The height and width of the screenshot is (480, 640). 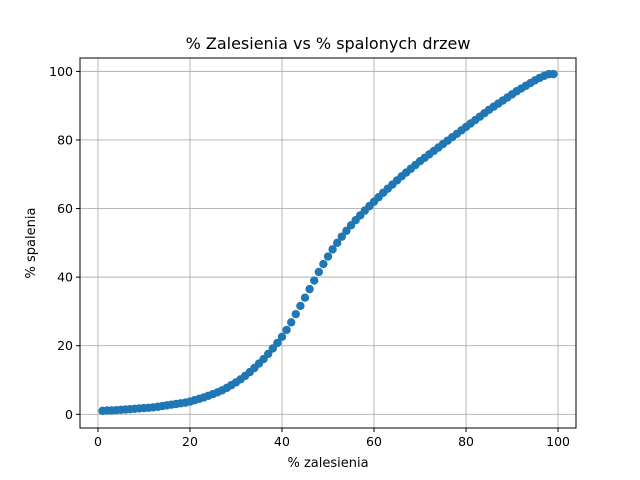 What do you see at coordinates (65, 277) in the screenshot?
I see `y-tick-label: 40` at bounding box center [65, 277].